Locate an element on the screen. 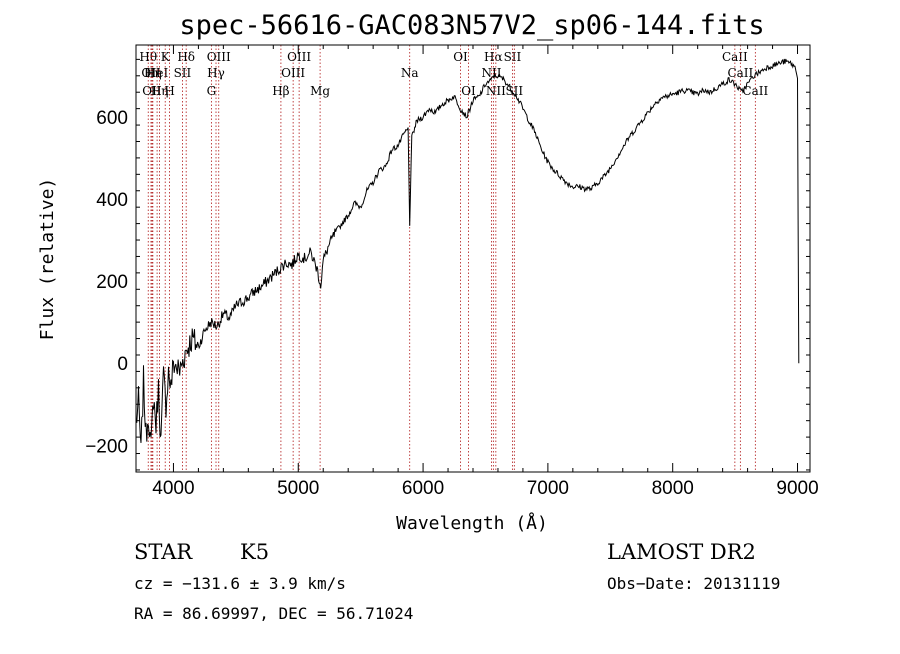 The width and height of the screenshot is (900, 654). line-marker-label-21: Hα is located at coordinates (493, 57).